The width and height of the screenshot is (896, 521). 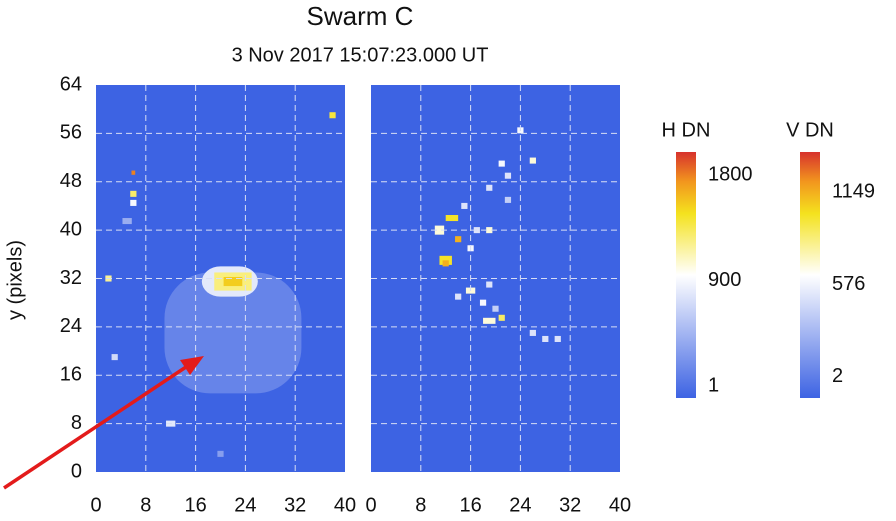 What do you see at coordinates (71, 326) in the screenshot?
I see `y-tick-label: 24` at bounding box center [71, 326].